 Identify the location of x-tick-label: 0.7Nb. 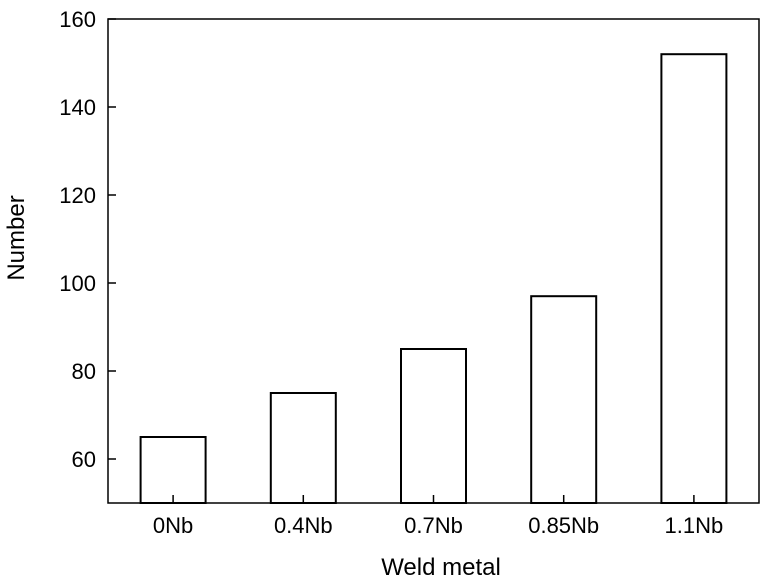
(433, 525).